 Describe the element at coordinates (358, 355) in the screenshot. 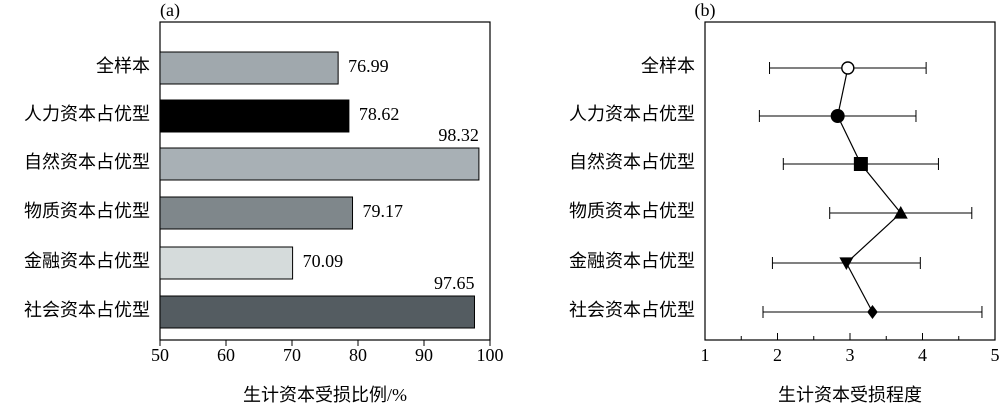

I see `x-tick-label: 80` at that location.